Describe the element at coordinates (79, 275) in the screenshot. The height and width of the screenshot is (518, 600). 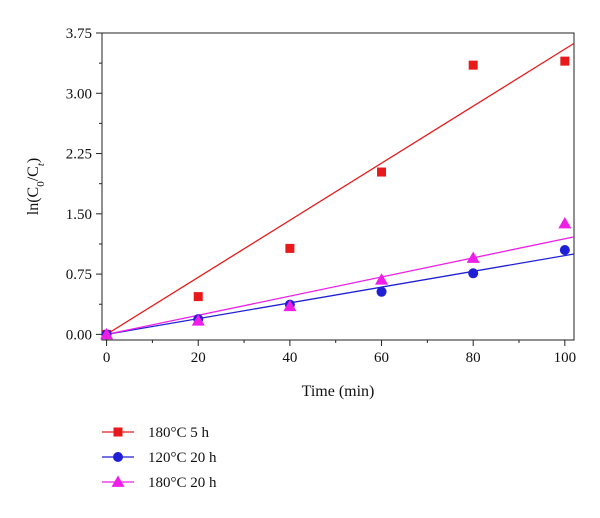
I see `y-tick-label: 0.75` at that location.